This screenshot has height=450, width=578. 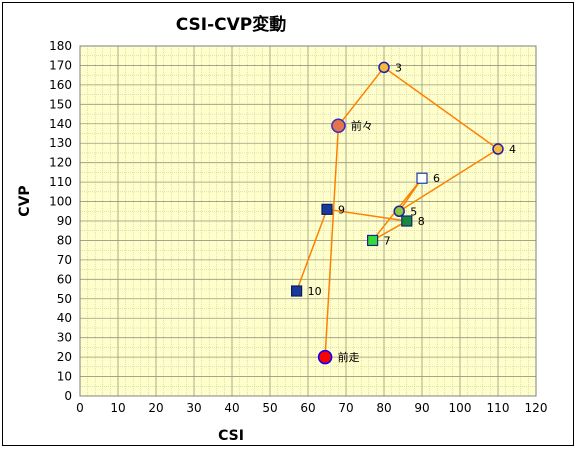 What do you see at coordinates (60, 65) in the screenshot?
I see `y-tick-label: 170` at bounding box center [60, 65].